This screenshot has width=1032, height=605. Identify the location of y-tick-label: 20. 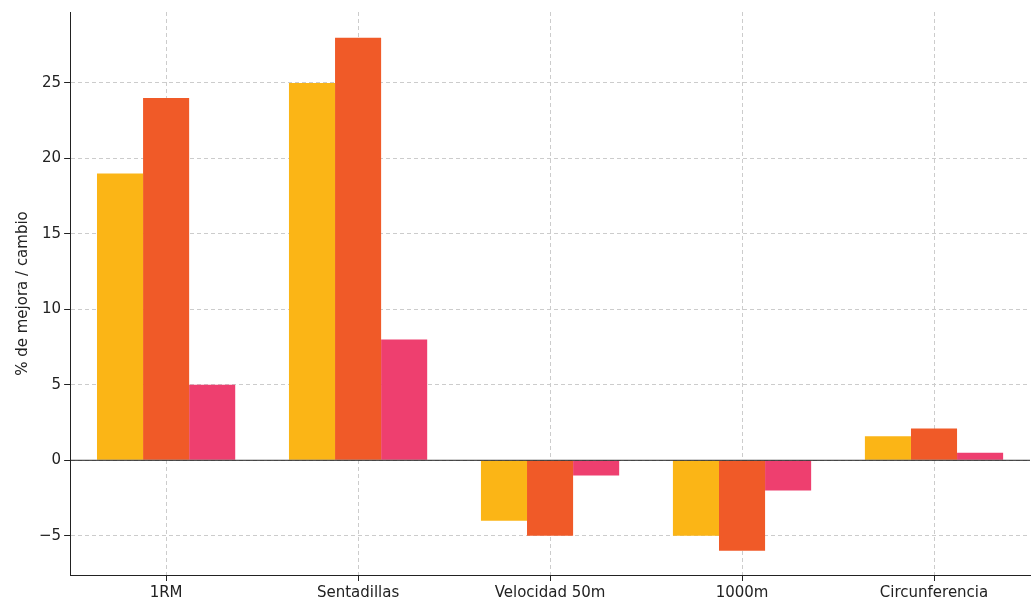
(52, 157).